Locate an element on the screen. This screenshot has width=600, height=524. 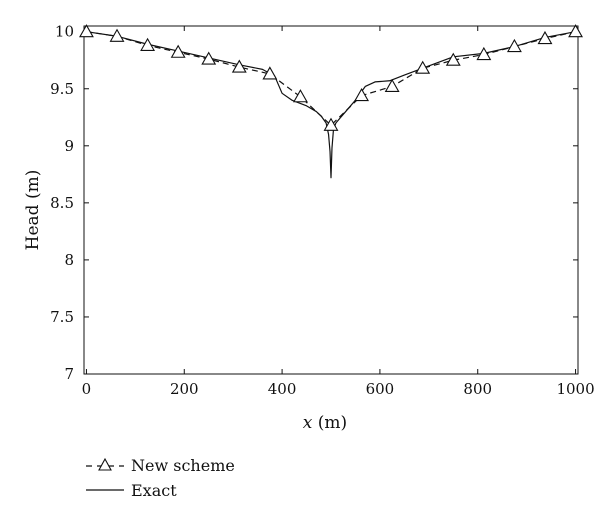
legend-label-new-scheme: New scheme is located at coordinates (183, 465).